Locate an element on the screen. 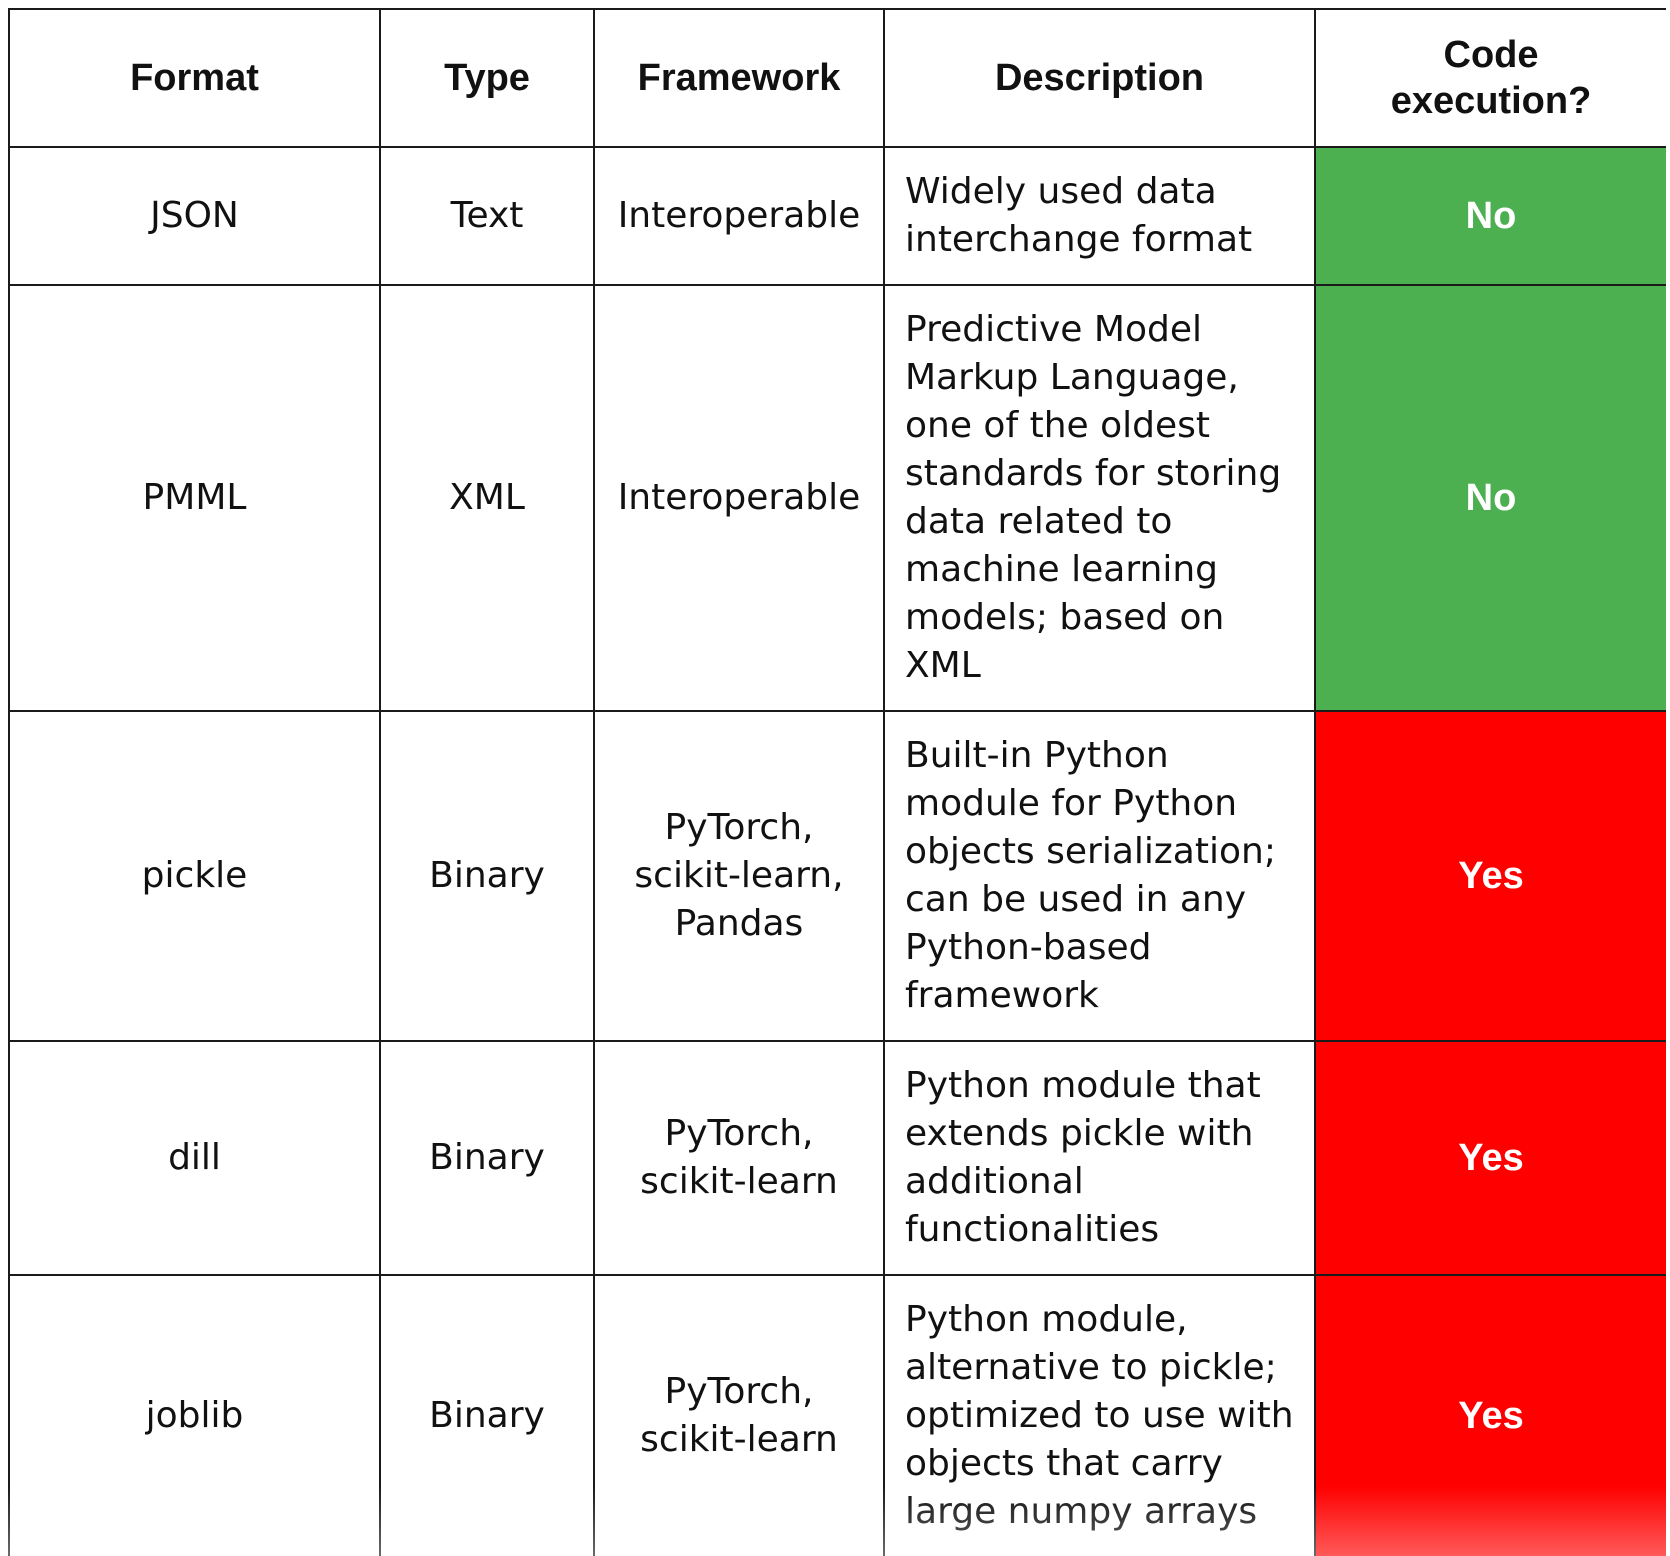  cell-format: JSON is located at coordinates (194, 216).